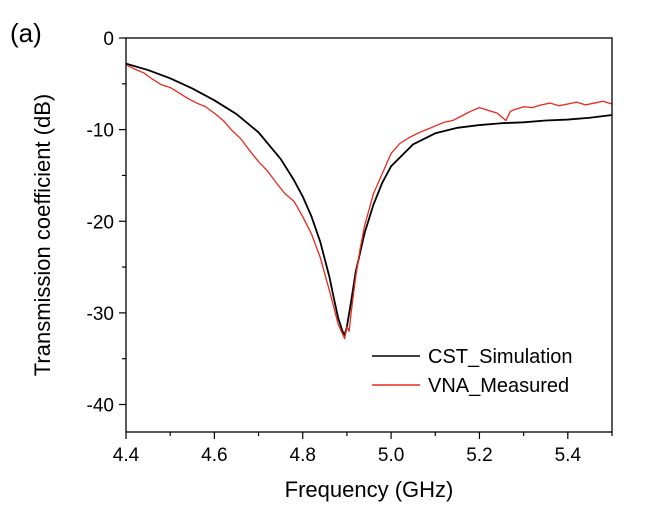  I want to click on x-axis: 4.4 4.6 4.8 5.0 5.2 5.4, so click(363, 449).